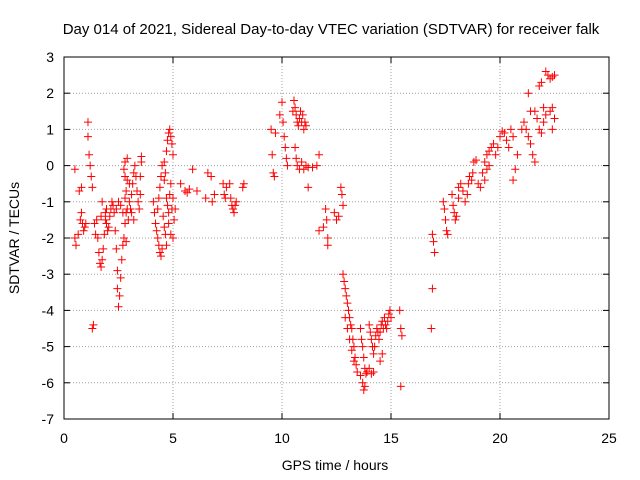 This screenshot has height=480, width=640. I want to click on x-tick-label: 10, so click(282, 438).